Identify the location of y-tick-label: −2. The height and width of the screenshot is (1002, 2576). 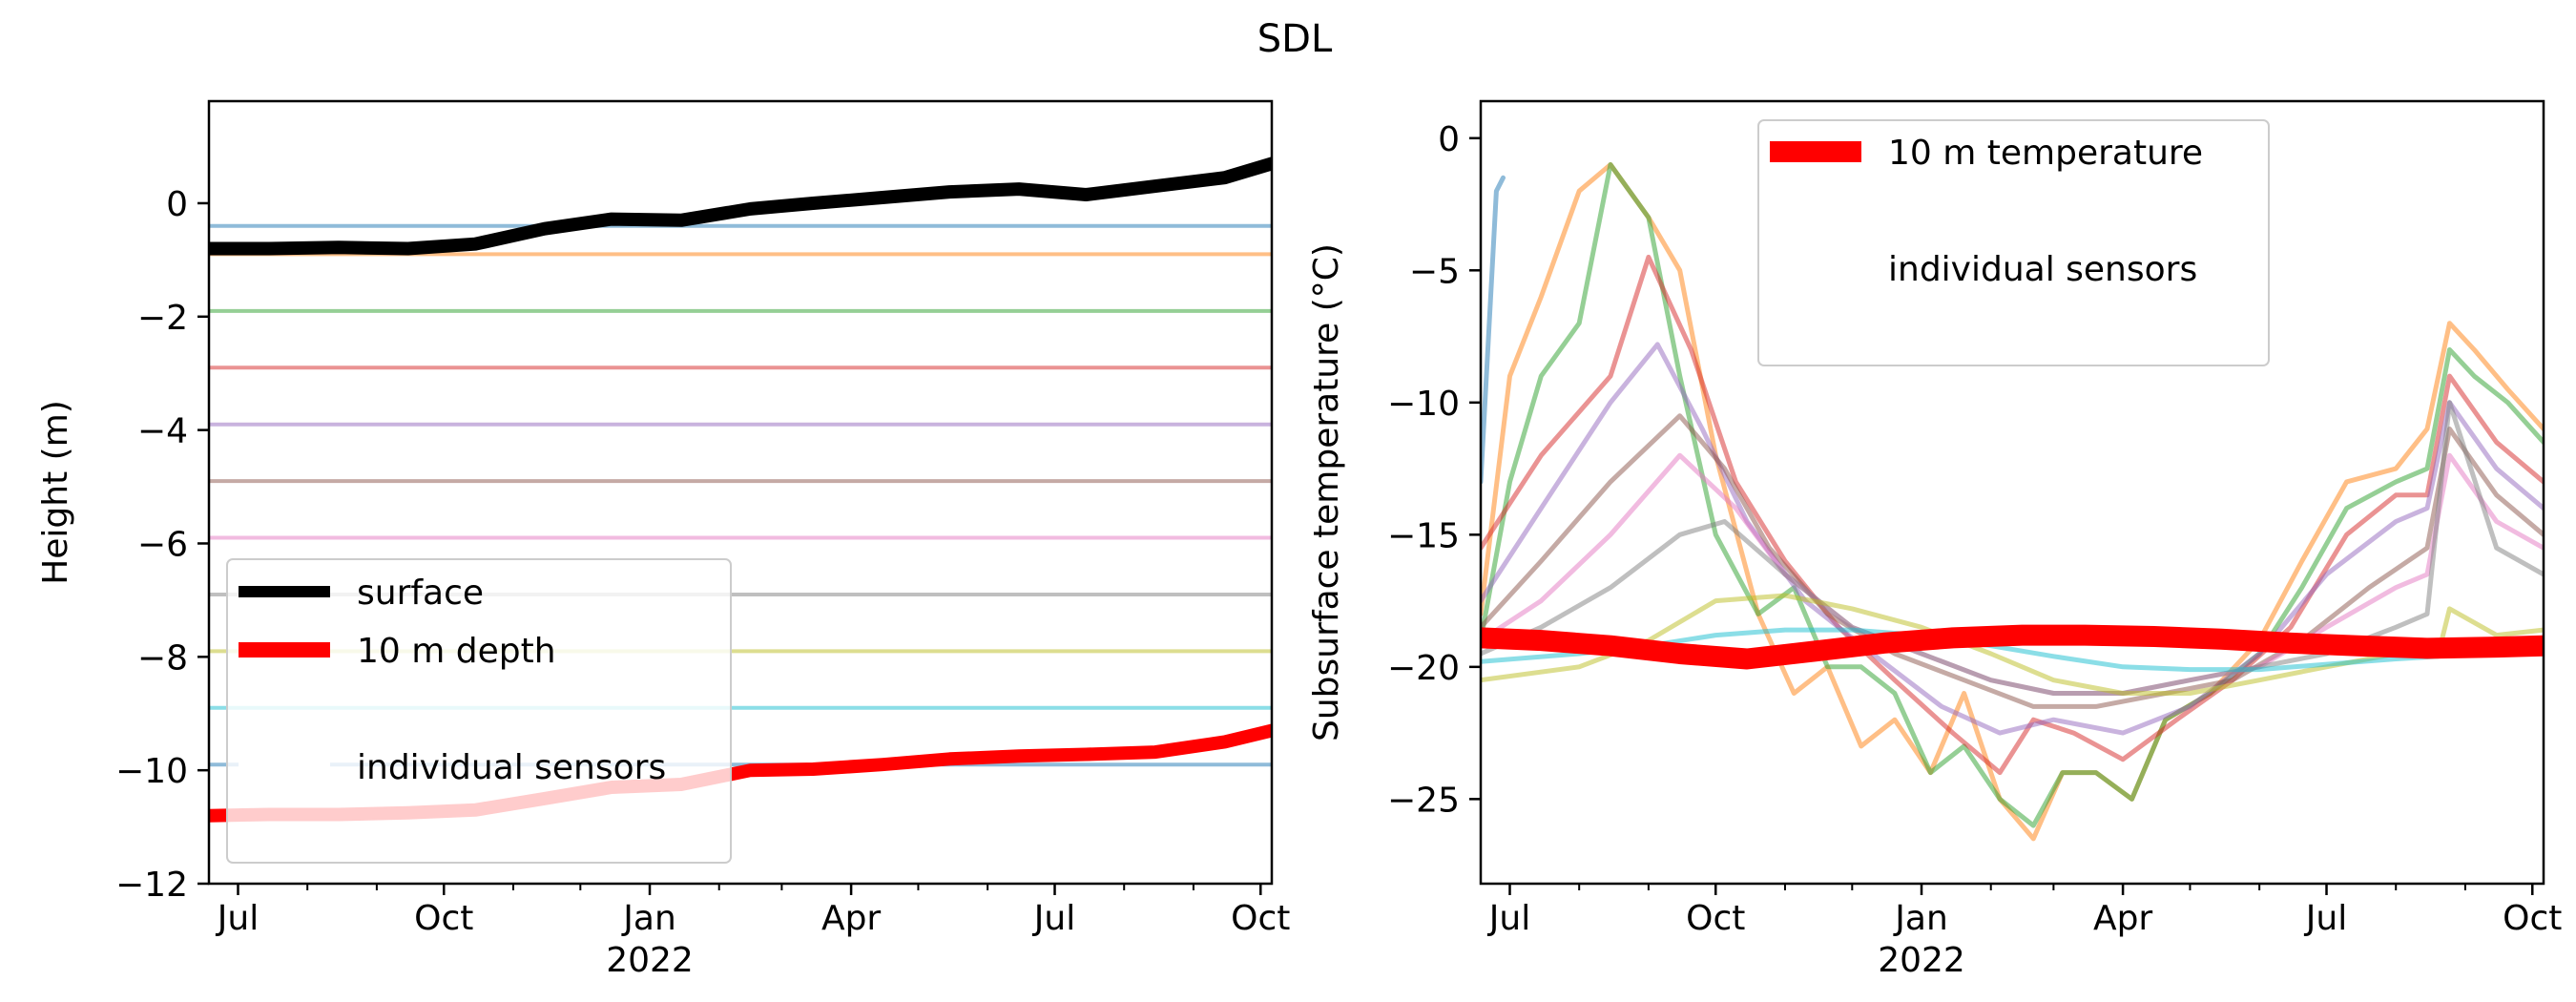
(162, 318).